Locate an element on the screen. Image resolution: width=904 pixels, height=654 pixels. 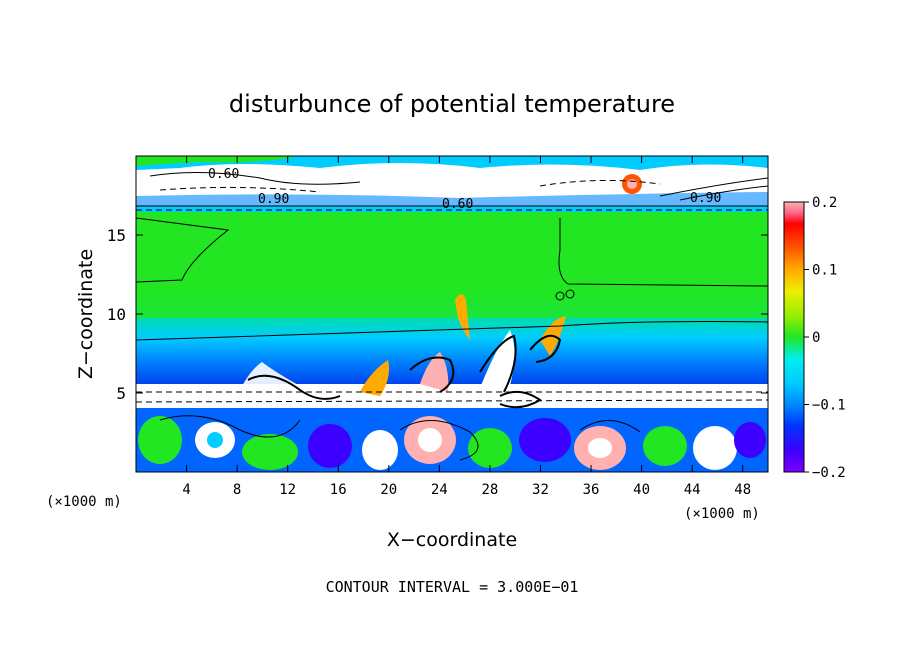
x-tick-label: 32 is located at coordinates (540, 490).